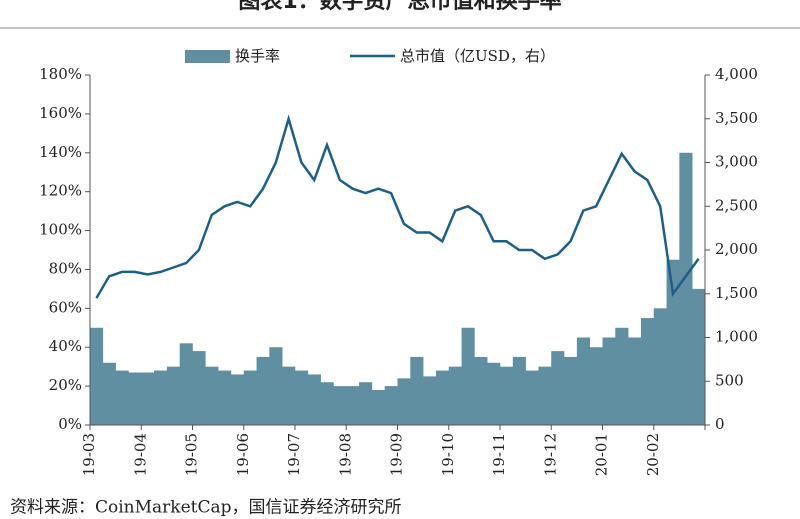  Describe the element at coordinates (602, 454) in the screenshot. I see `x-tick-label: 20-01` at that location.